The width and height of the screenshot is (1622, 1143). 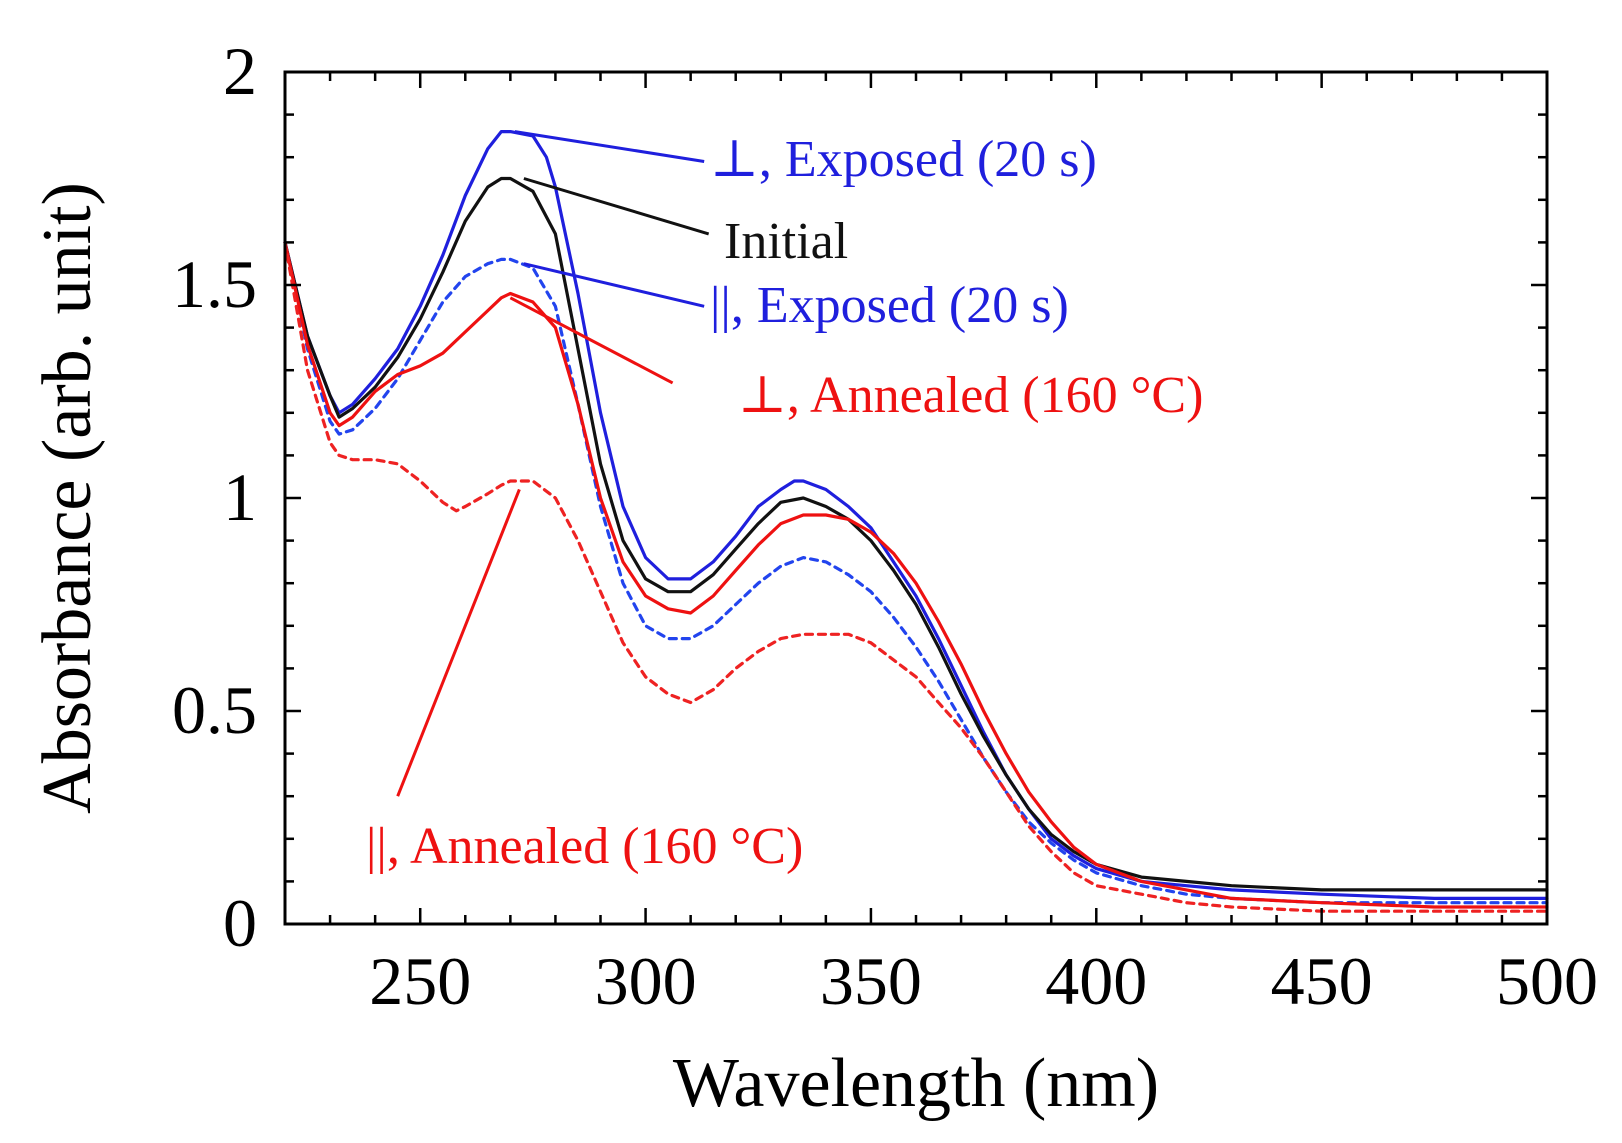 What do you see at coordinates (1322, 981) in the screenshot?
I see `x-tick-label-450: 450` at bounding box center [1322, 981].